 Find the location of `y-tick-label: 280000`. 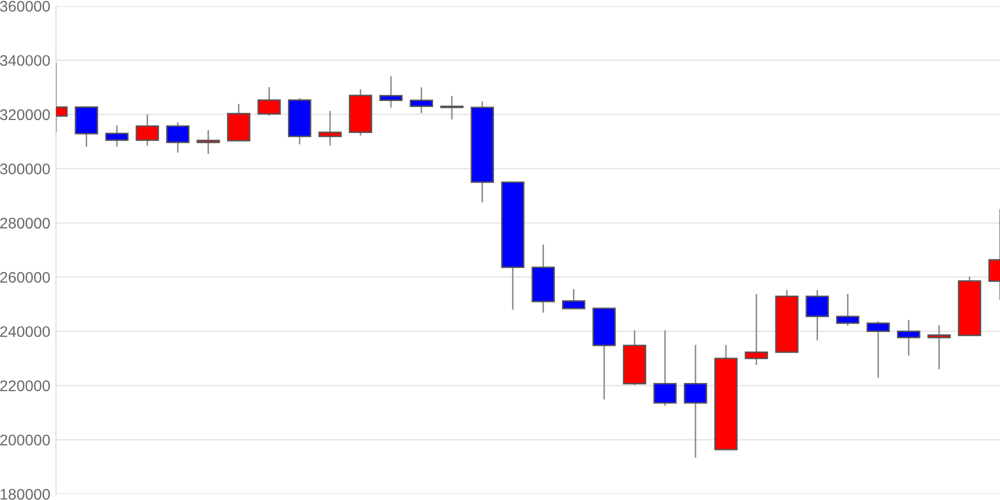

y-tick-label: 280000 is located at coordinates (25, 223).